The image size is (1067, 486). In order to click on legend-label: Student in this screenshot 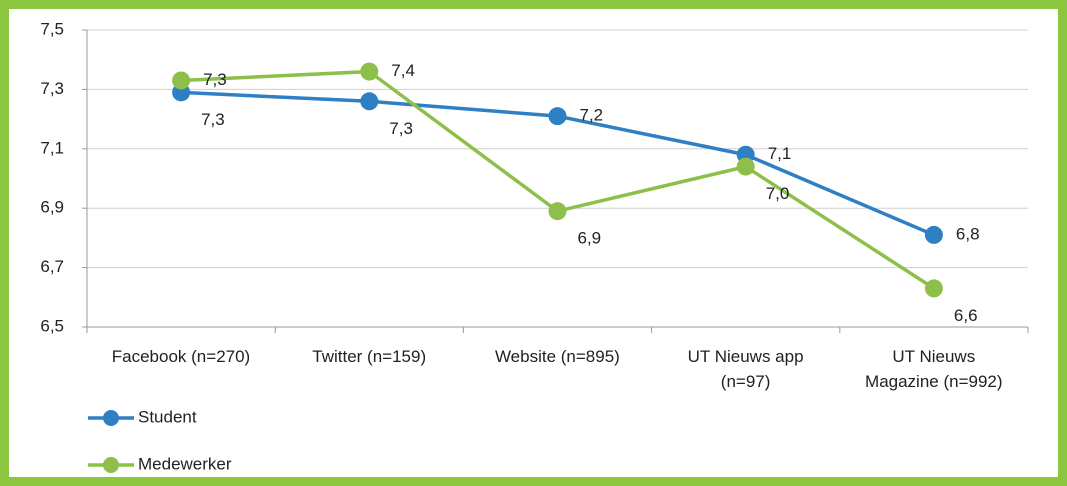, I will do `click(167, 416)`.